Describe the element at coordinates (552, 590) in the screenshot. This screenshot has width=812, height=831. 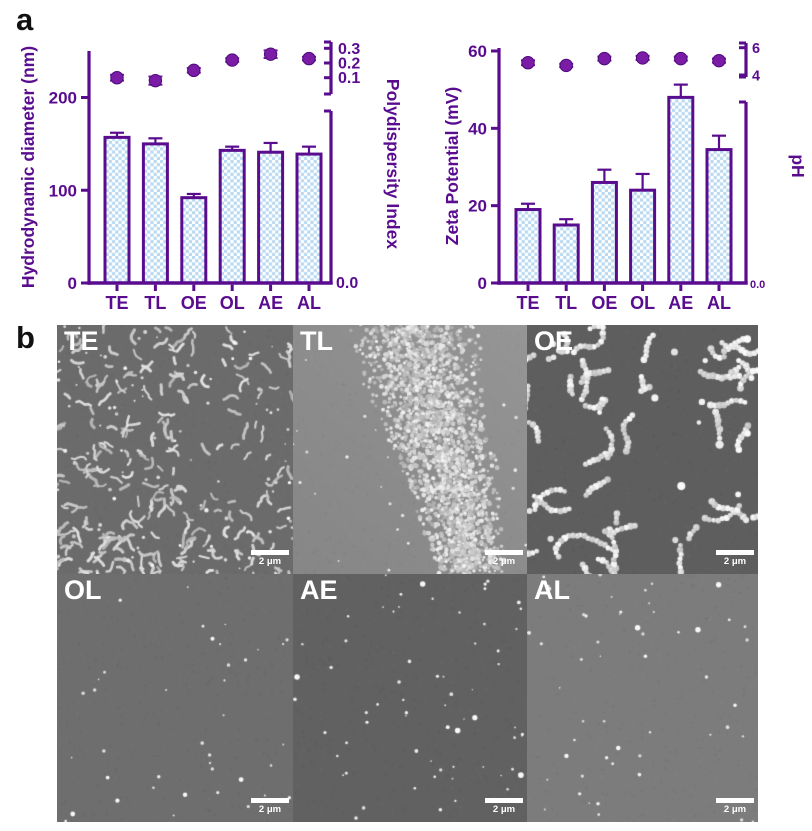
I see `sem-label-al: AL` at that location.